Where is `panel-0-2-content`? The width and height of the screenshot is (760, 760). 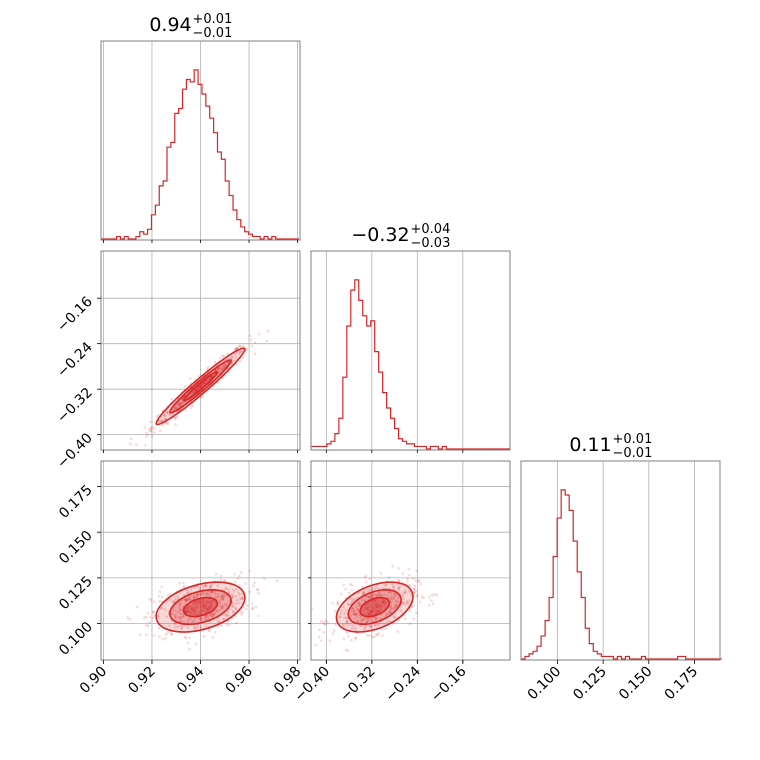
panel-0-2-content is located at coordinates (202, 614).